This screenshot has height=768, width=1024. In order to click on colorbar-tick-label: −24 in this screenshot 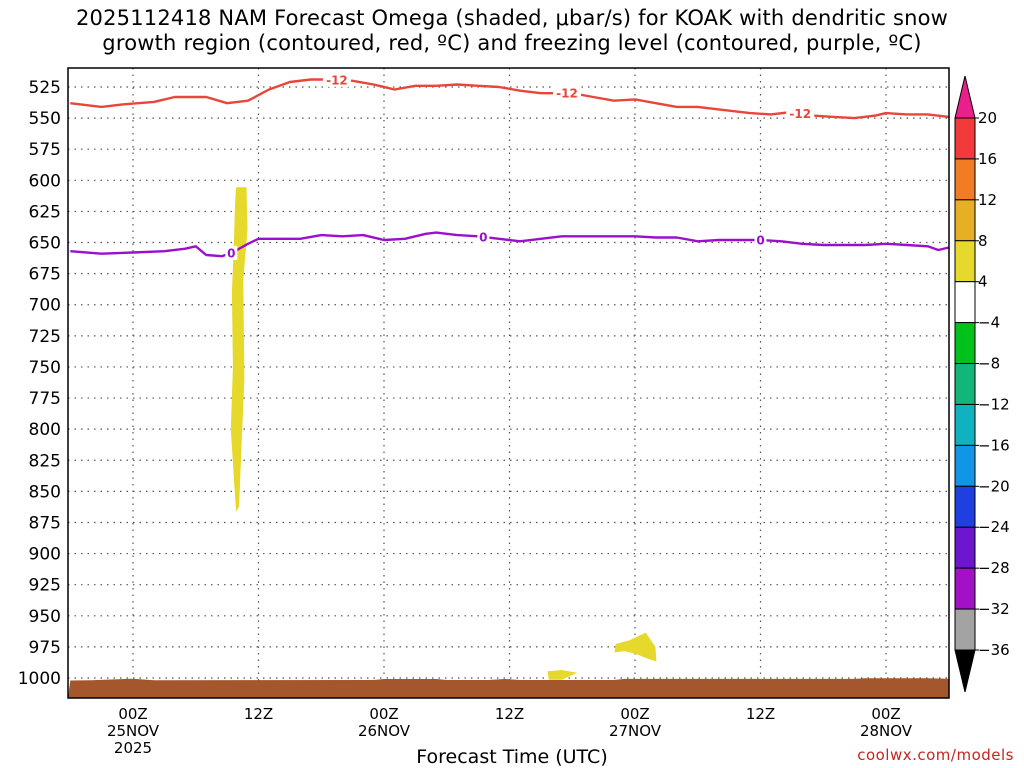, I will do `click(994, 527)`.